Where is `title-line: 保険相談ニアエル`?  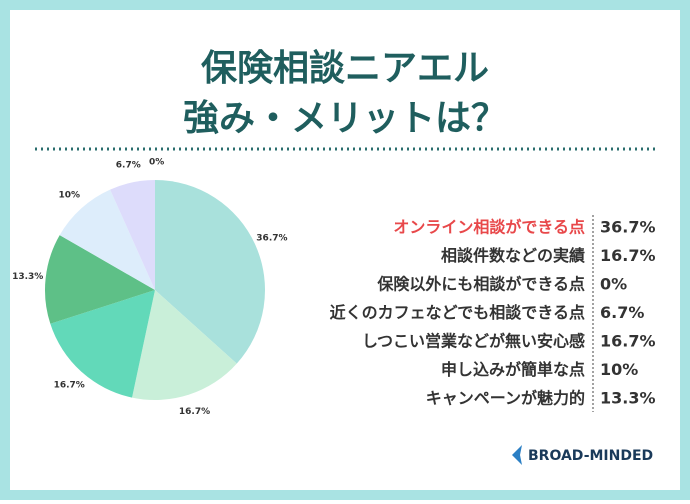
title-line: 保険相談ニアエル is located at coordinates (345, 68).